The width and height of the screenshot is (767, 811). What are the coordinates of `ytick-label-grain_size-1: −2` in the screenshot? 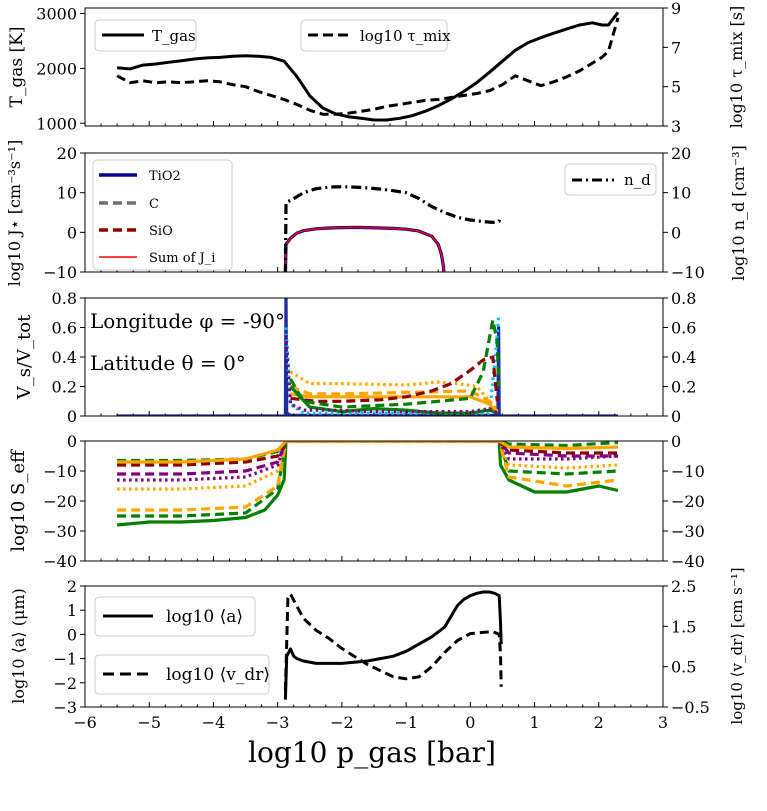 It's located at (65, 683).